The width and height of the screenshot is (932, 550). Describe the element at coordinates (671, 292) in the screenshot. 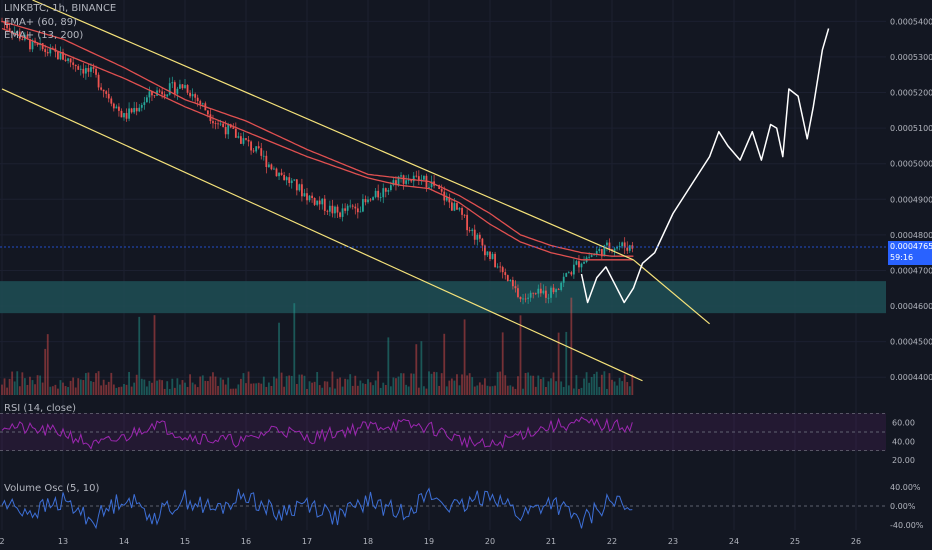

I see `channel-upper-extension-line` at that location.